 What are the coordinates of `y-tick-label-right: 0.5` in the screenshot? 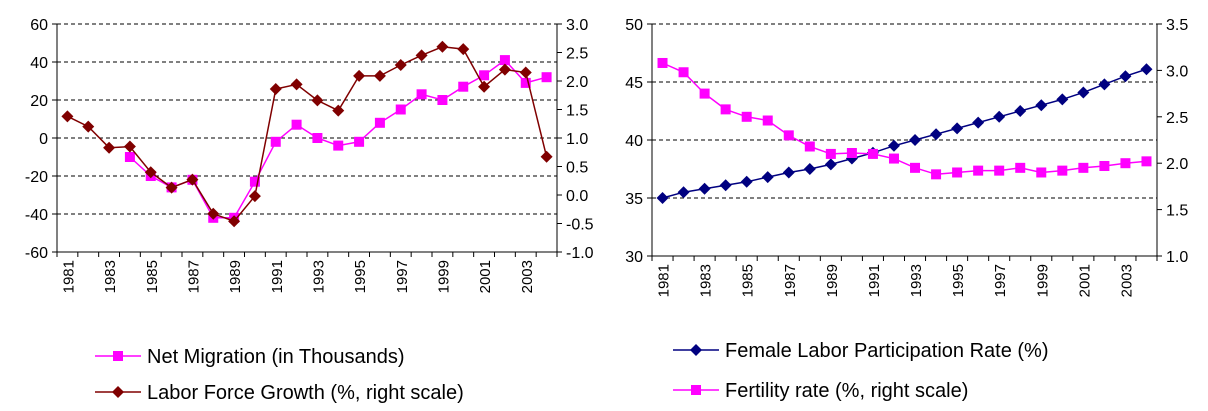 It's located at (577, 168).